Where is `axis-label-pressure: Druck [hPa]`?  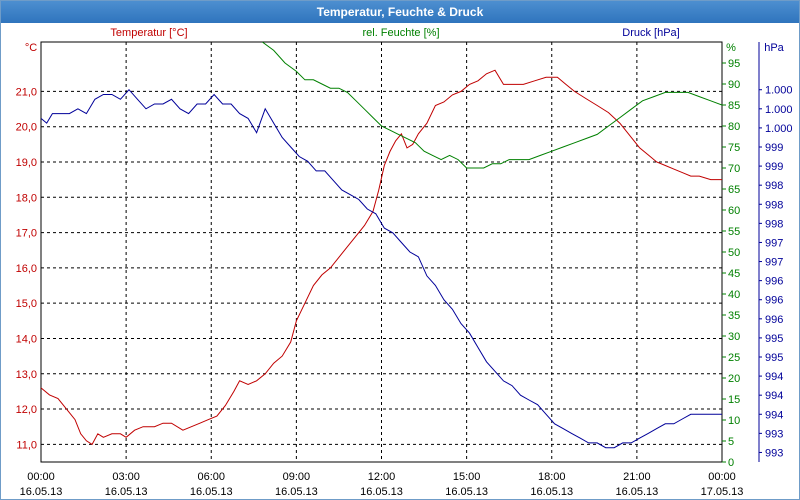
axis-label-pressure: Druck [hPa] is located at coordinates (650, 33).